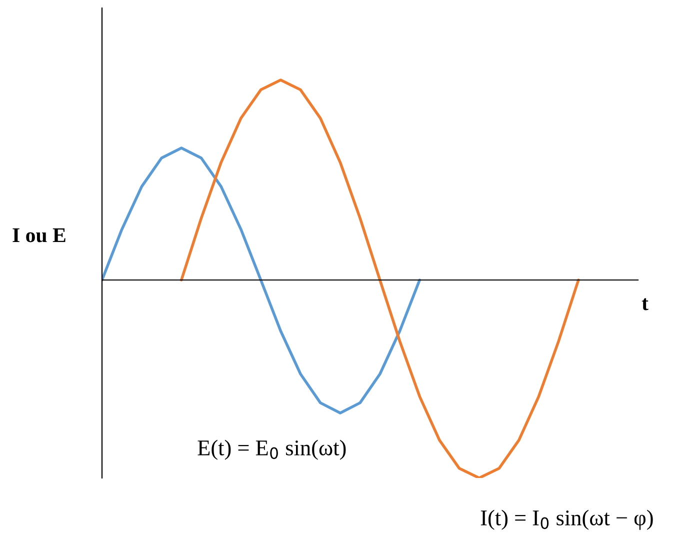  I want to click on annotation: E(t) = E$_{0}$ sin(ωt), so click(272, 450).